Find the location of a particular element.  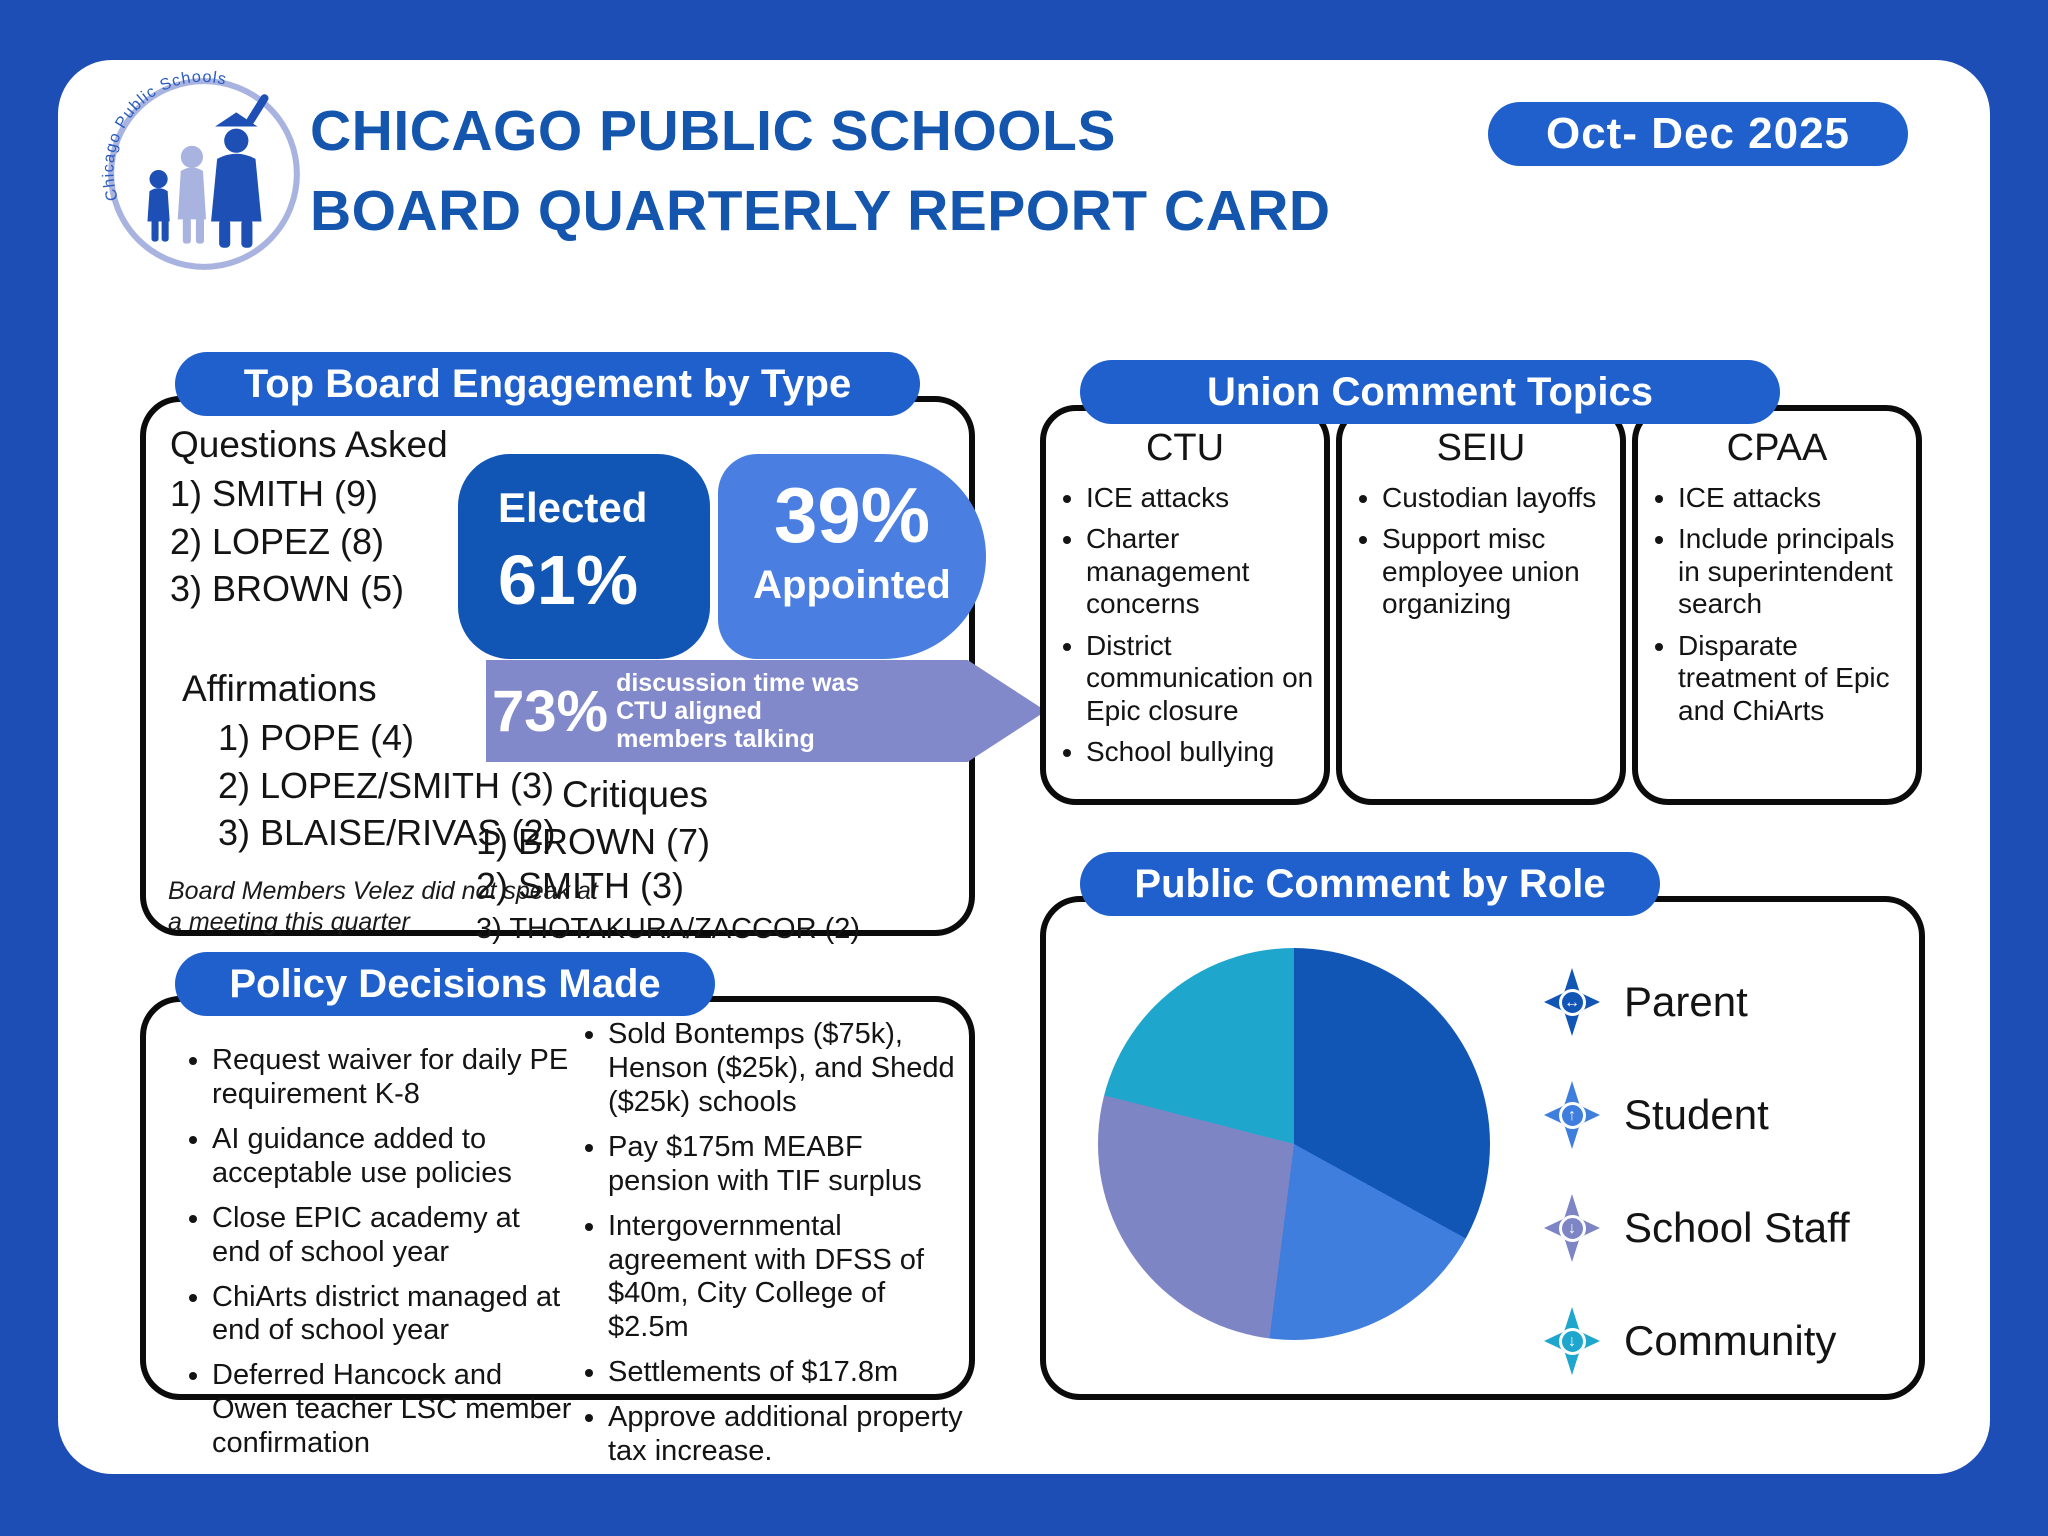

list-item: Support misc employee union organizing is located at coordinates (1496, 571).